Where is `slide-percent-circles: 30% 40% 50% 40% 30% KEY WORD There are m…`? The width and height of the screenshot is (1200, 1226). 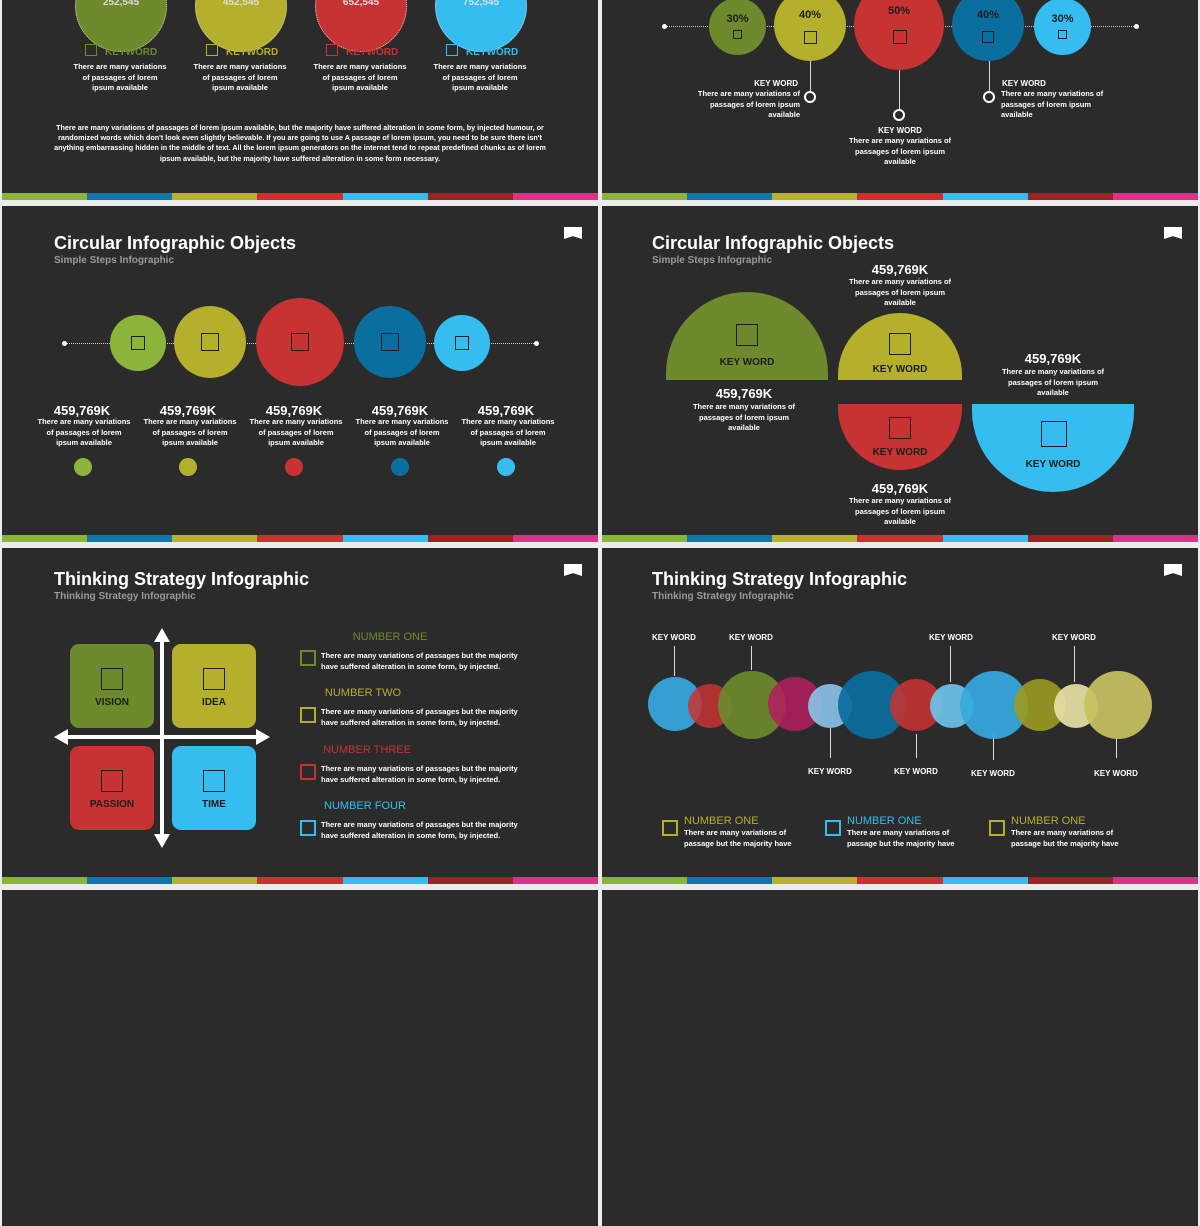
slide-percent-circles: 30% 40% 50% 40% 30% KEY WORD There are m… is located at coordinates (900, 100).